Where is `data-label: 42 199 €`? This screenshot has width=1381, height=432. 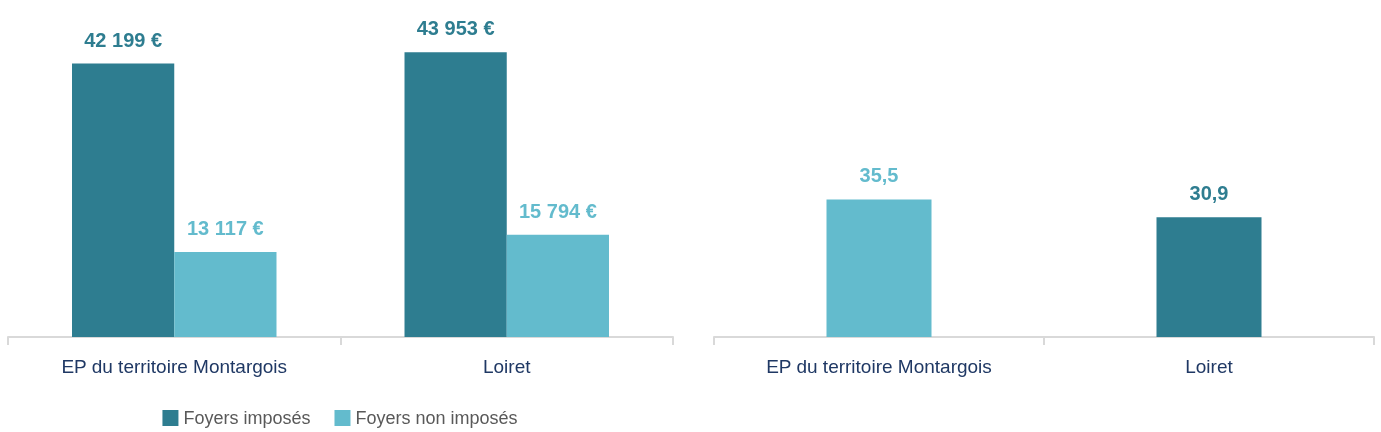
data-label: 42 199 € is located at coordinates (123, 39).